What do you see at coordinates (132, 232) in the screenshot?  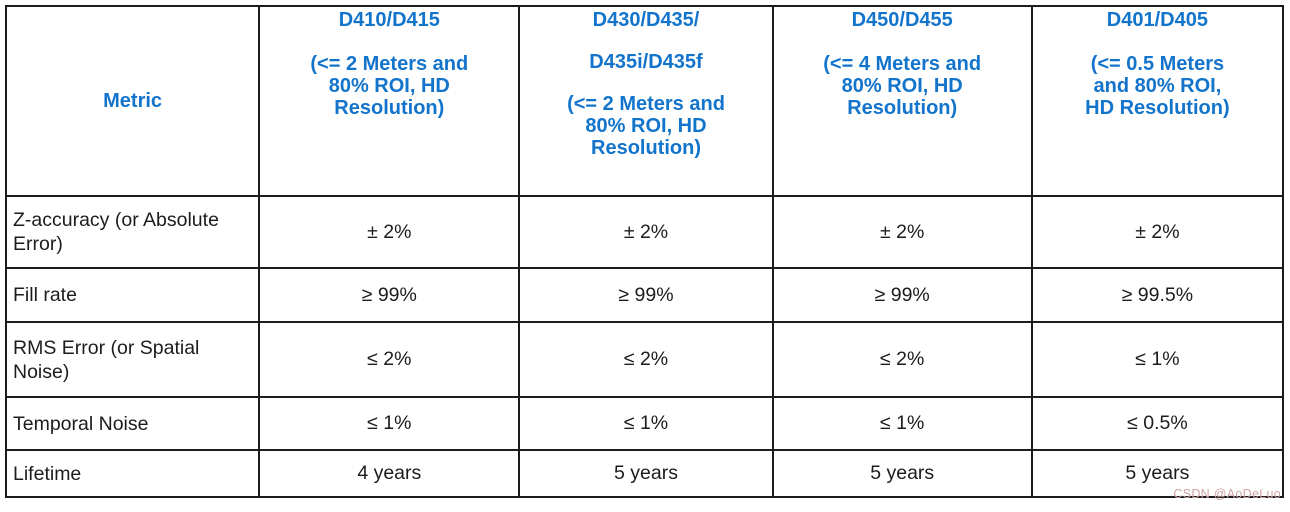 I see `metric-cell: Z-accuracy (or Absolute Error)` at bounding box center [132, 232].